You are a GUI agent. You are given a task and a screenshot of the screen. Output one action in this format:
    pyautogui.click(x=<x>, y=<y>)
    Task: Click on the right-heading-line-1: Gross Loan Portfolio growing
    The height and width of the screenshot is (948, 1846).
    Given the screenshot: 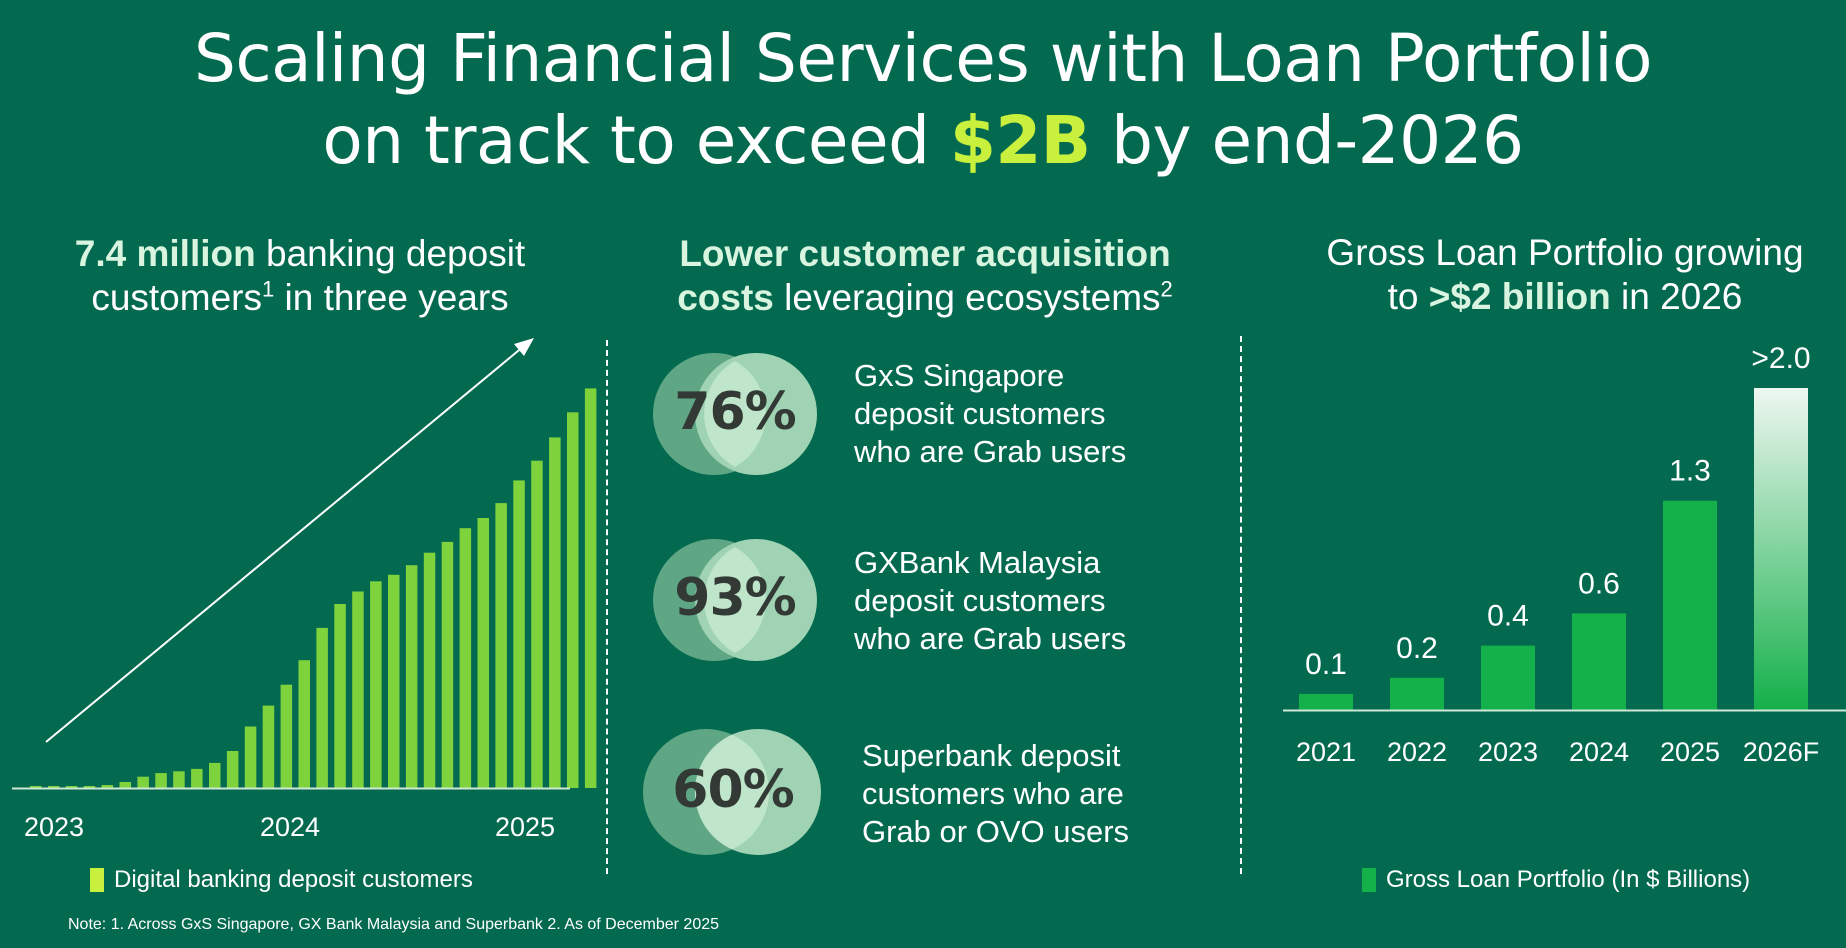 What is the action you would take?
    pyautogui.click(x=1565, y=252)
    